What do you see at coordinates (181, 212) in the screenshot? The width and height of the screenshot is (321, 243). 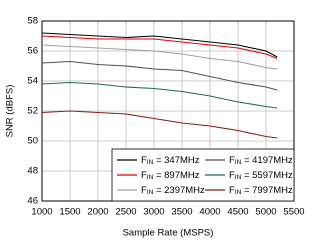 I see `x-tick-label: 3500` at bounding box center [181, 212].